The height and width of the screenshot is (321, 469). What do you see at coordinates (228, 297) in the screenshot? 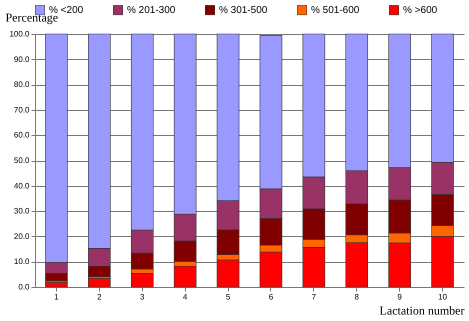
I see `x-tick-label: 5` at bounding box center [228, 297].